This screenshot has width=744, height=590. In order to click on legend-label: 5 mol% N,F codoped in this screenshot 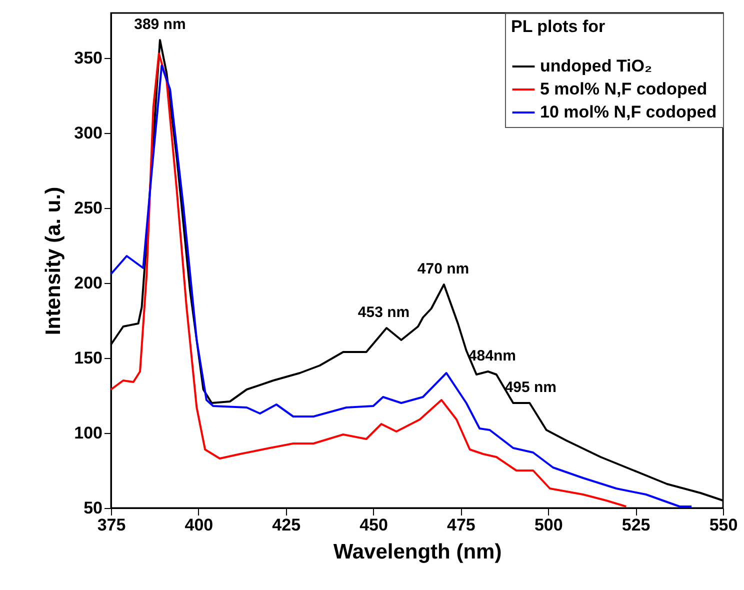, I will do `click(624, 89)`.